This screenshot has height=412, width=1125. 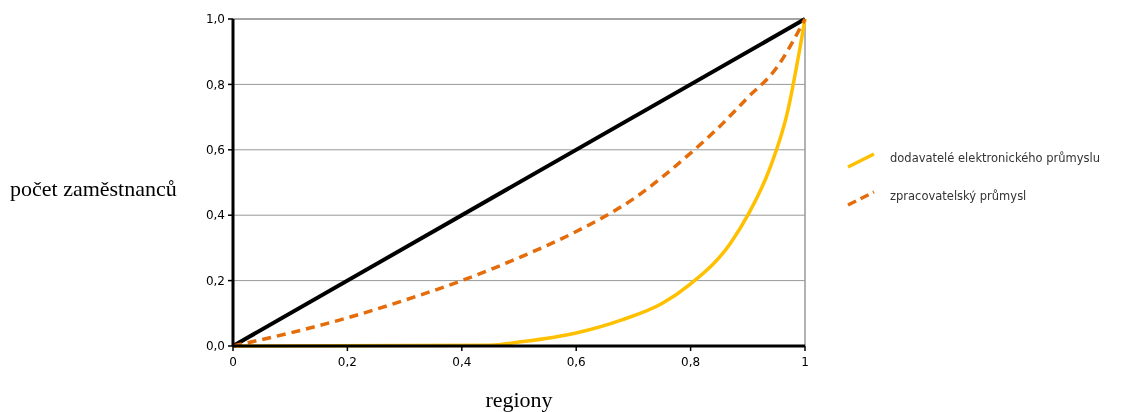 What do you see at coordinates (215, 346) in the screenshot?
I see `y-tick-label: 0,0` at bounding box center [215, 346].